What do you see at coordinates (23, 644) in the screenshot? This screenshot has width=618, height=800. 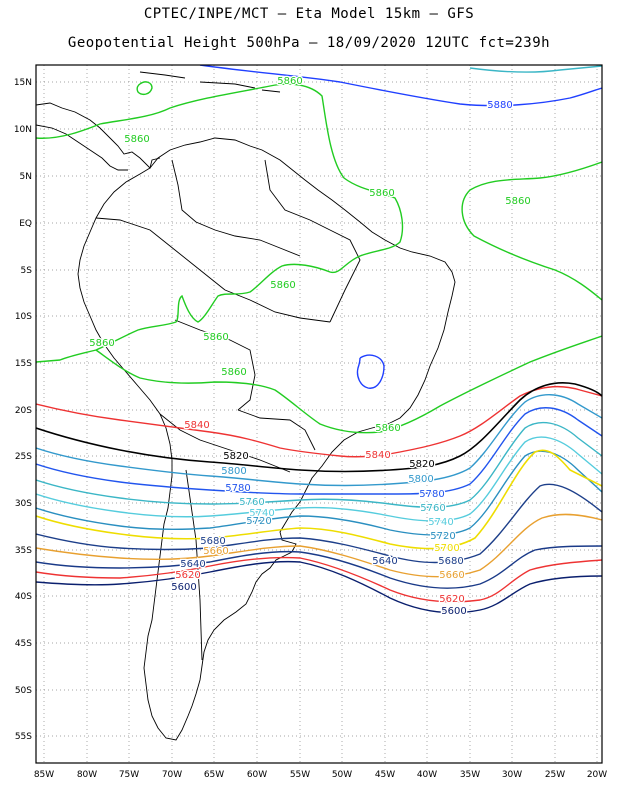 I see `lat-tick-label: 45S` at bounding box center [23, 644].